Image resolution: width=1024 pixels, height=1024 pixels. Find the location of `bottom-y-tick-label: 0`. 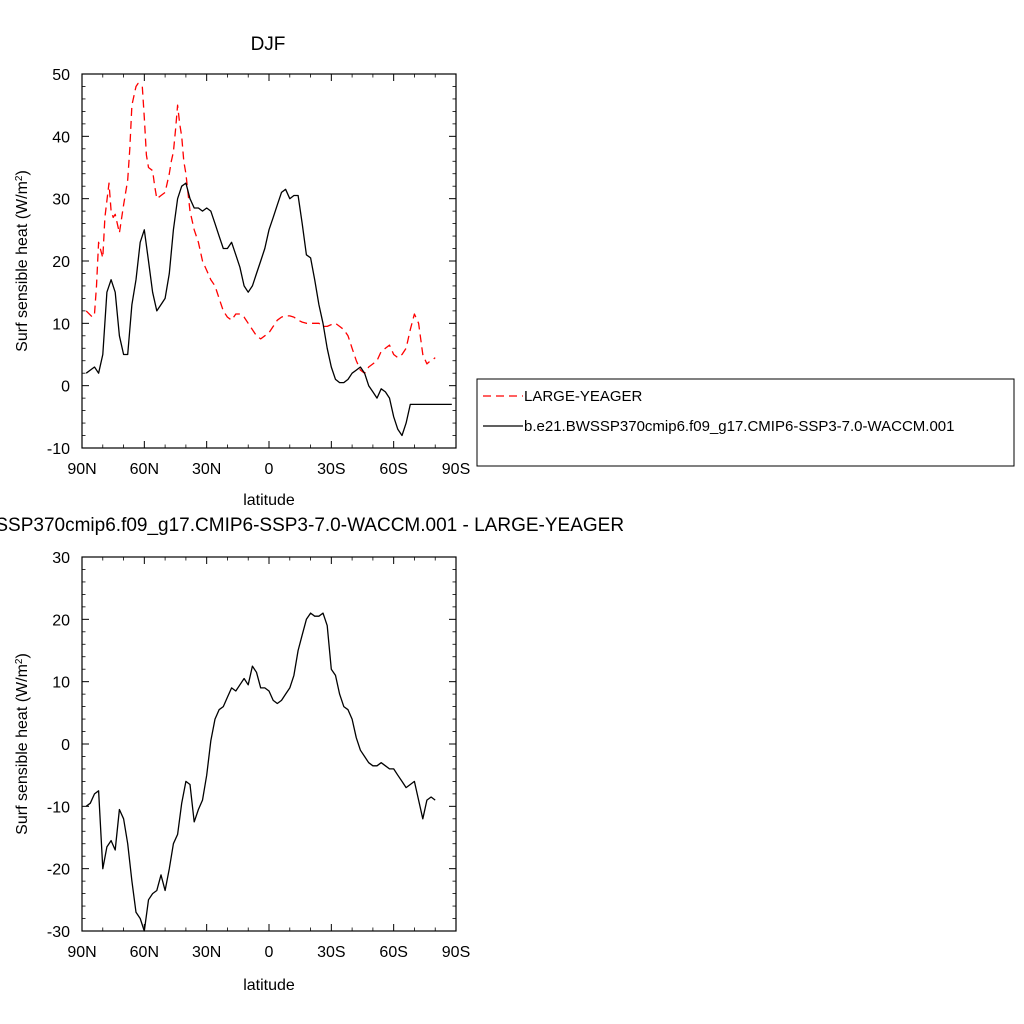

bottom-y-tick-label: 0 is located at coordinates (65, 745).